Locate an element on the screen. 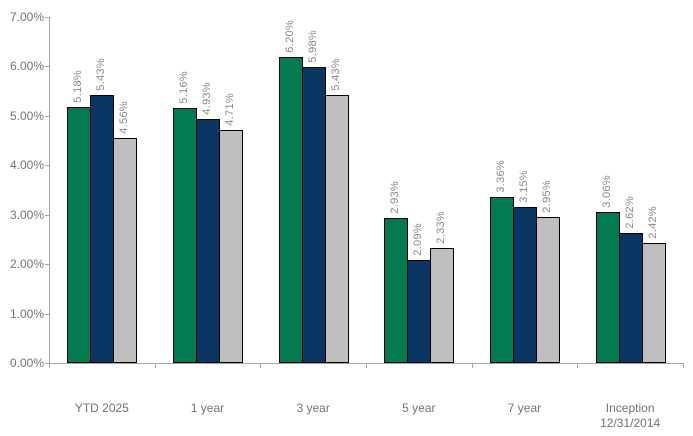 This screenshot has width=693, height=436. y-axis-tick-label: 3.00% is located at coordinates (26, 214).